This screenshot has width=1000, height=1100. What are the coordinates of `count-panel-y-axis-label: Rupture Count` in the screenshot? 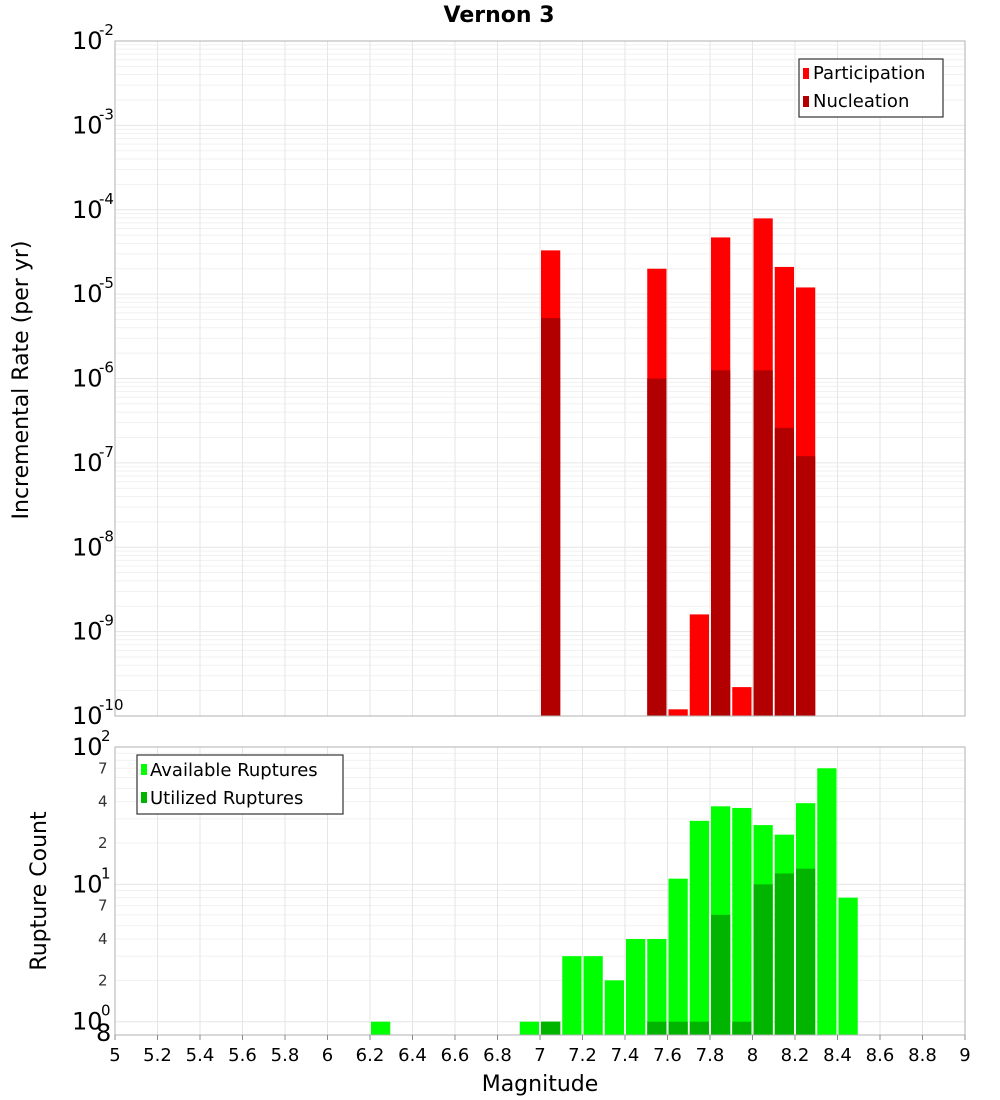 It's located at (39, 891).